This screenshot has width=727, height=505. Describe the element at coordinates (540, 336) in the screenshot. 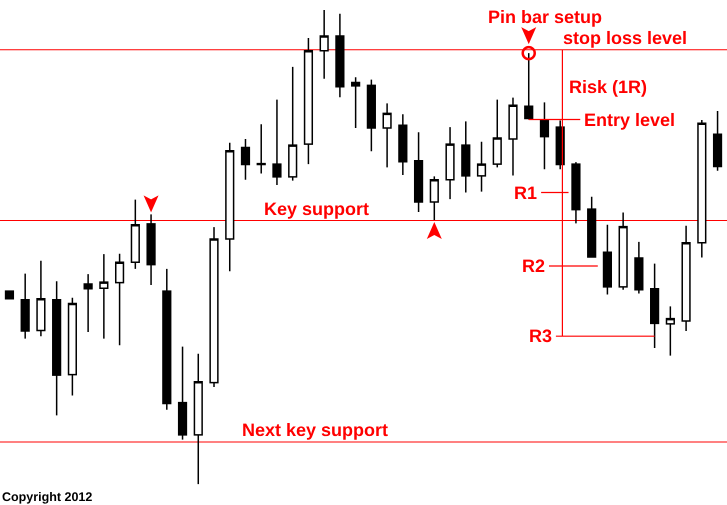

I see `annotation: R3` at that location.